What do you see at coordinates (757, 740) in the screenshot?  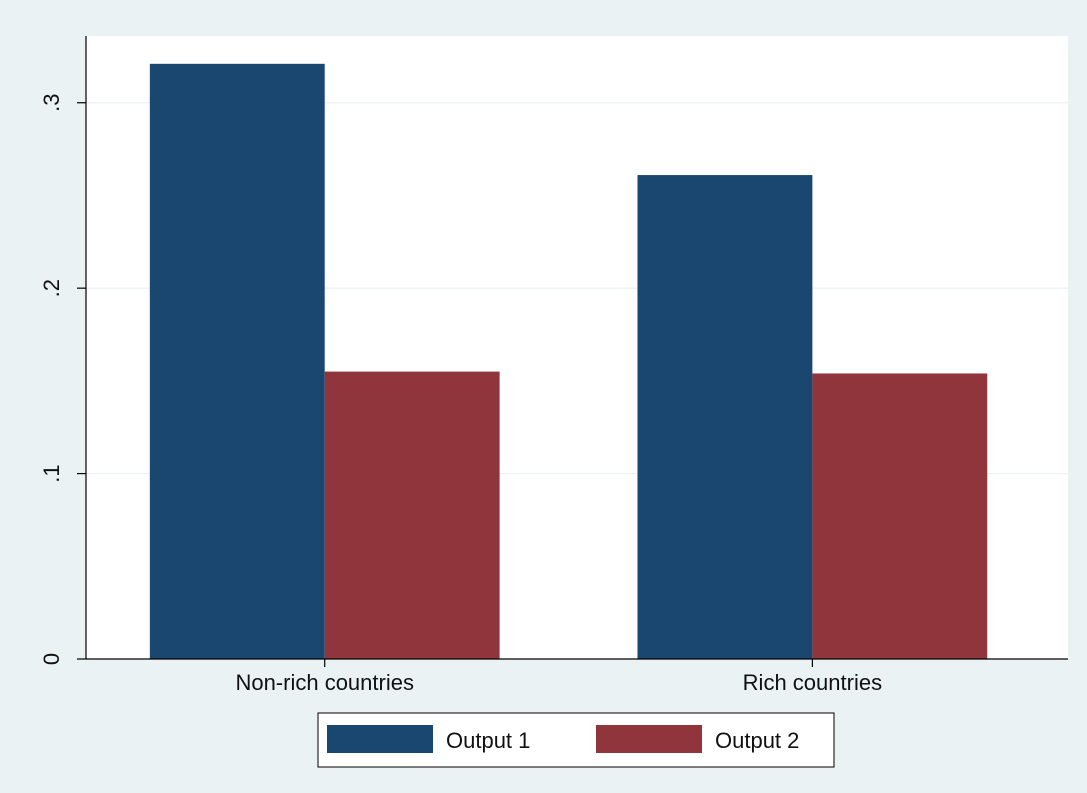 I see `legend-label-output-2: Output 2` at bounding box center [757, 740].